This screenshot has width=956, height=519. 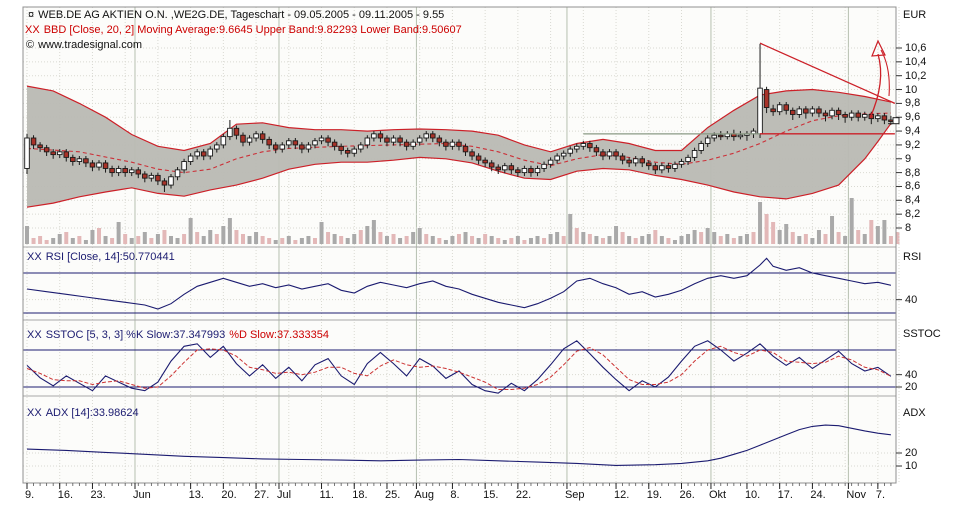 What do you see at coordinates (360, 495) in the screenshot?
I see `date-tick-label: 18.` at bounding box center [360, 495].